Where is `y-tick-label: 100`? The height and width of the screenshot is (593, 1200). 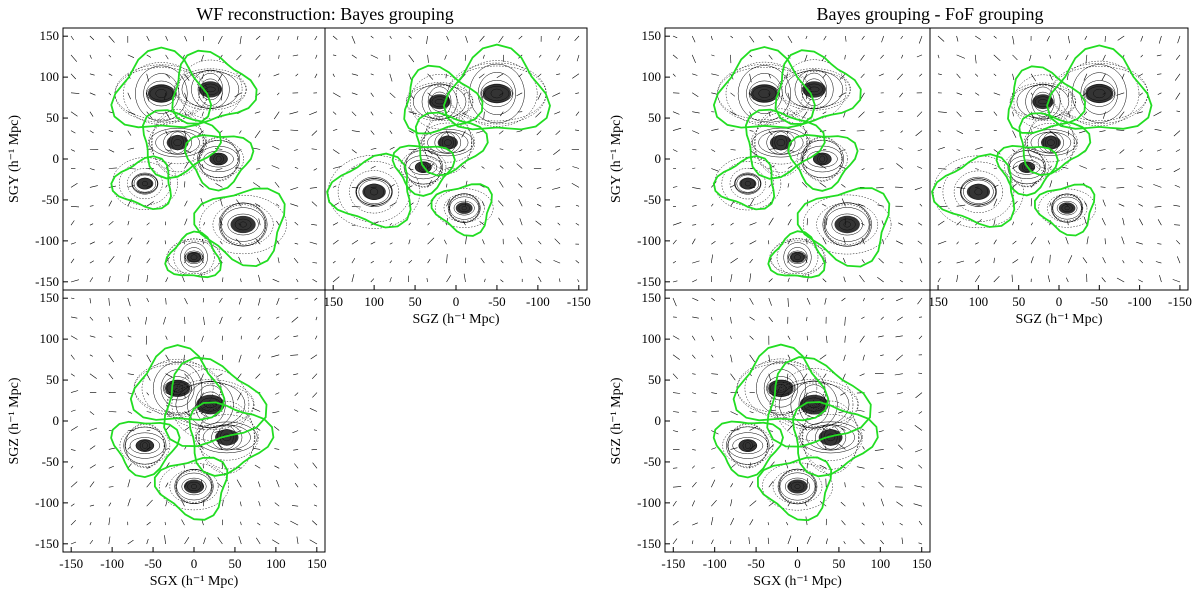
y-tick-label: 100 is located at coordinates (652, 338).